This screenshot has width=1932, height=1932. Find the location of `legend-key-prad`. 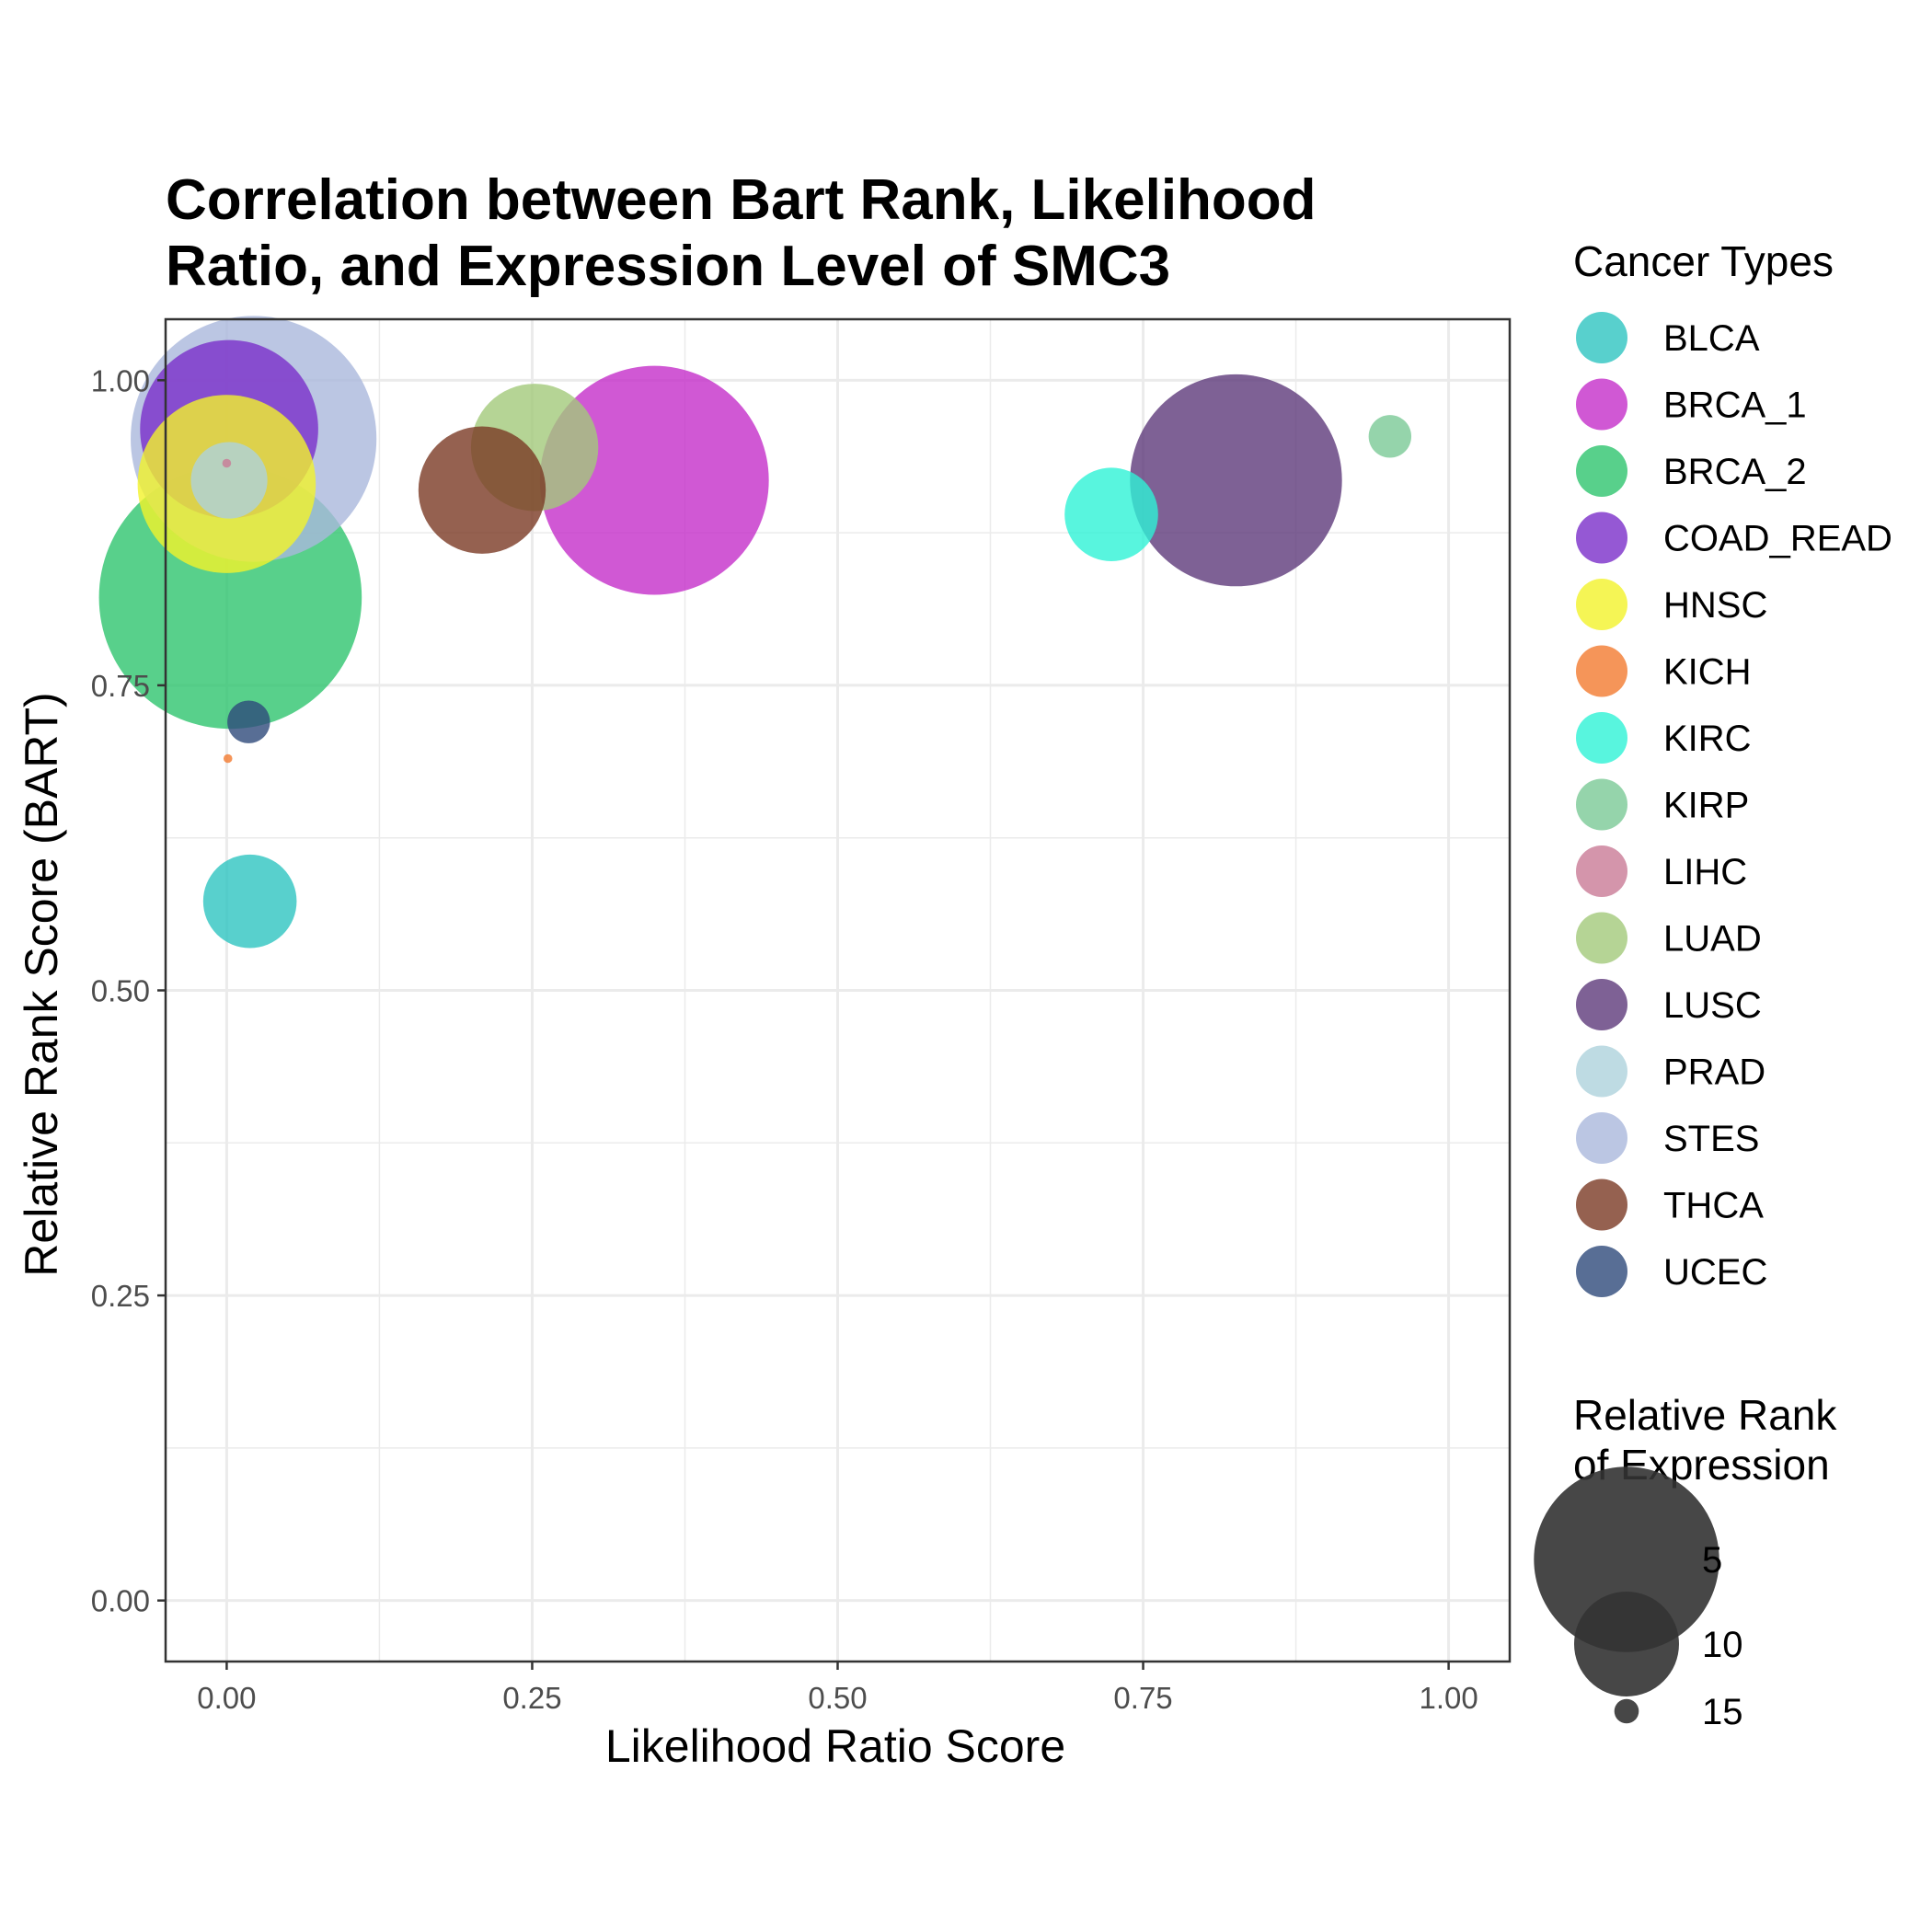

legend-key-prad is located at coordinates (1601, 1071).